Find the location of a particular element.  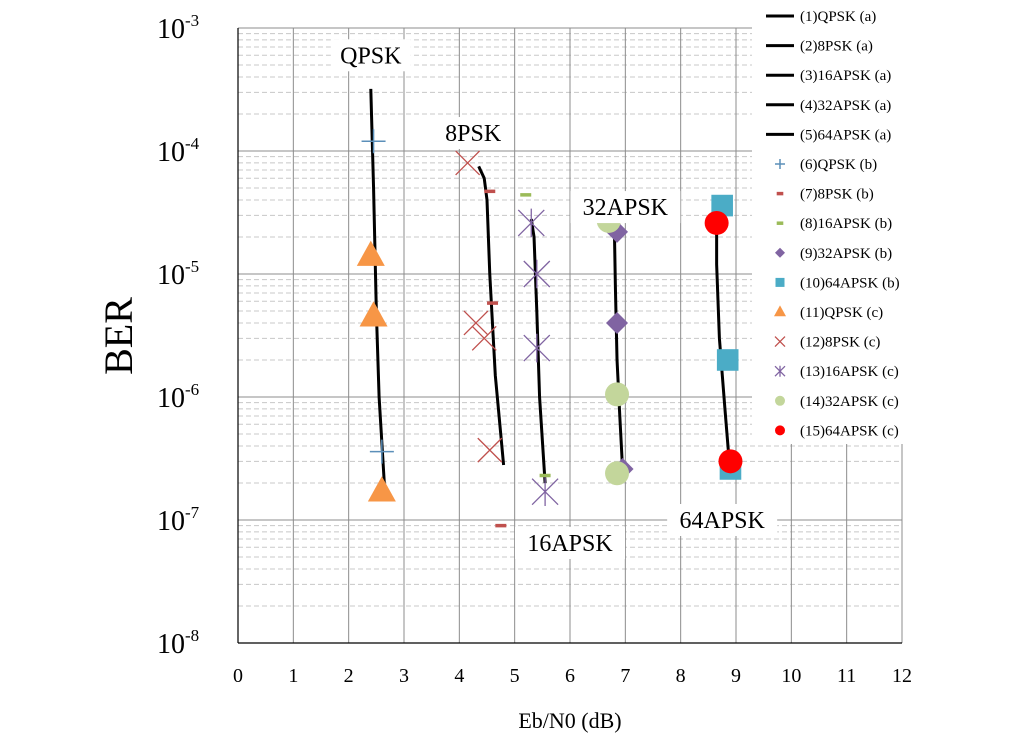

legend-label: (7)8PSK (b) is located at coordinates (837, 195).